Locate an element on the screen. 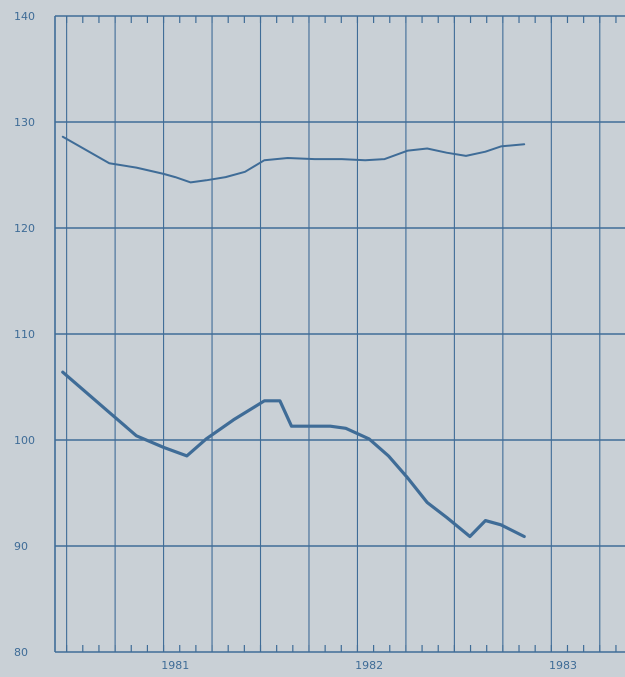 This screenshot has width=625, height=677. y-tick-label: 130 is located at coordinates (24, 122).